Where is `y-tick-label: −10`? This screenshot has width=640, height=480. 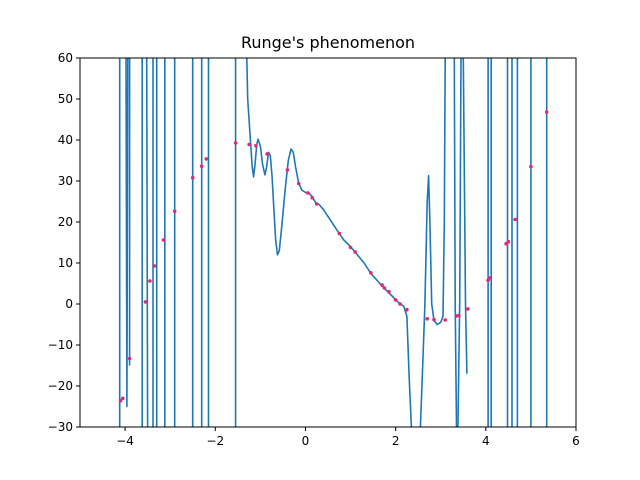
y-tick-label: −10 is located at coordinates (60, 345).